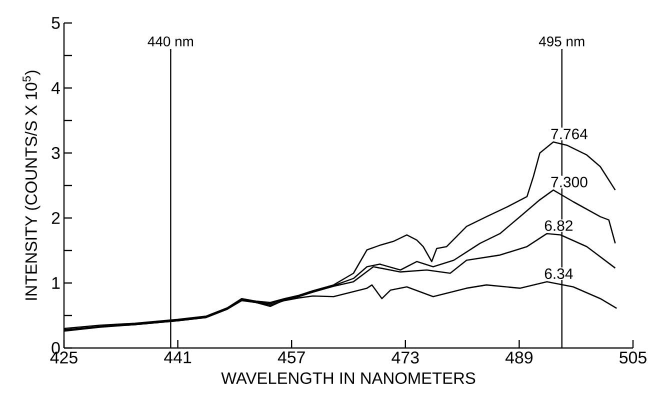 The image size is (650, 405). I want to click on x-tick-label: 441, so click(178, 358).